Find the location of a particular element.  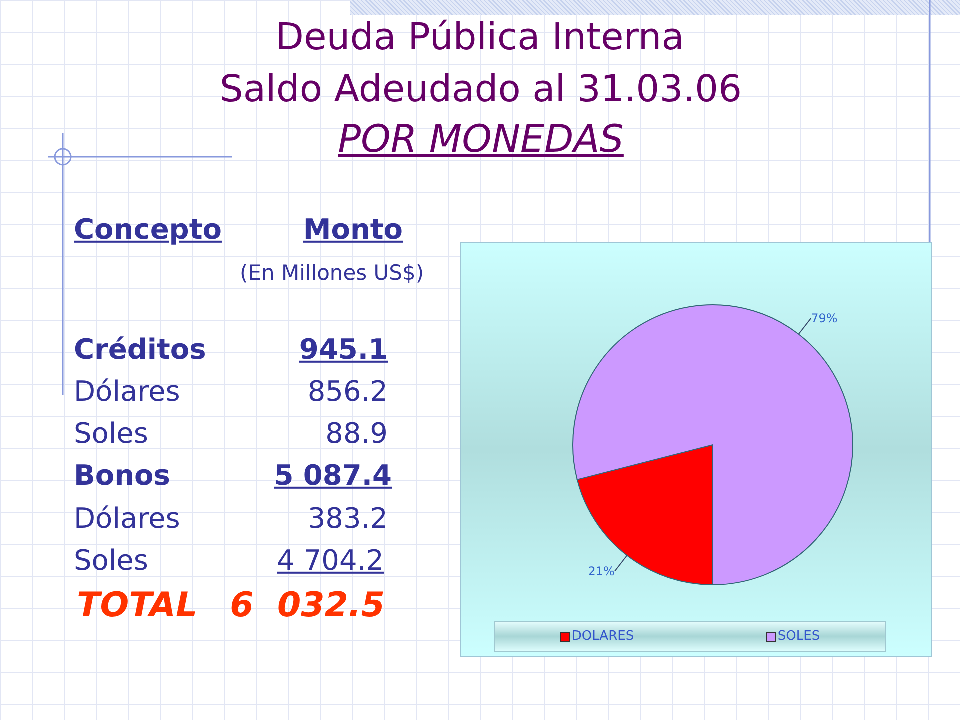

text: TOTAL is located at coordinates (137, 605).